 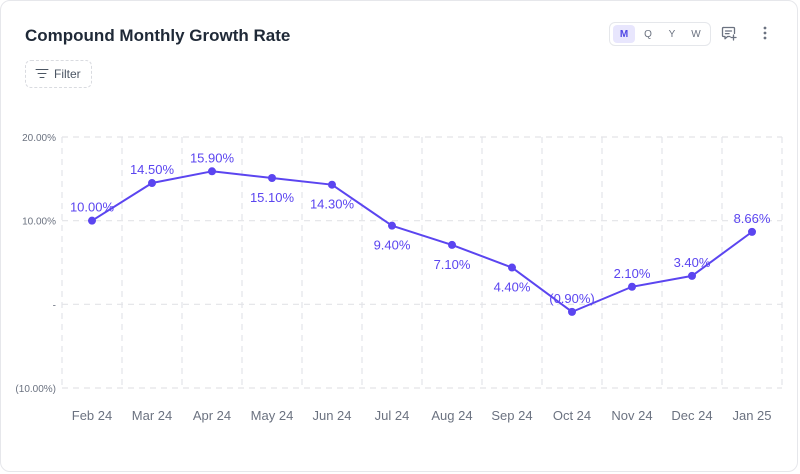 I want to click on x-tick-label: Nov 24, so click(x=631, y=415).